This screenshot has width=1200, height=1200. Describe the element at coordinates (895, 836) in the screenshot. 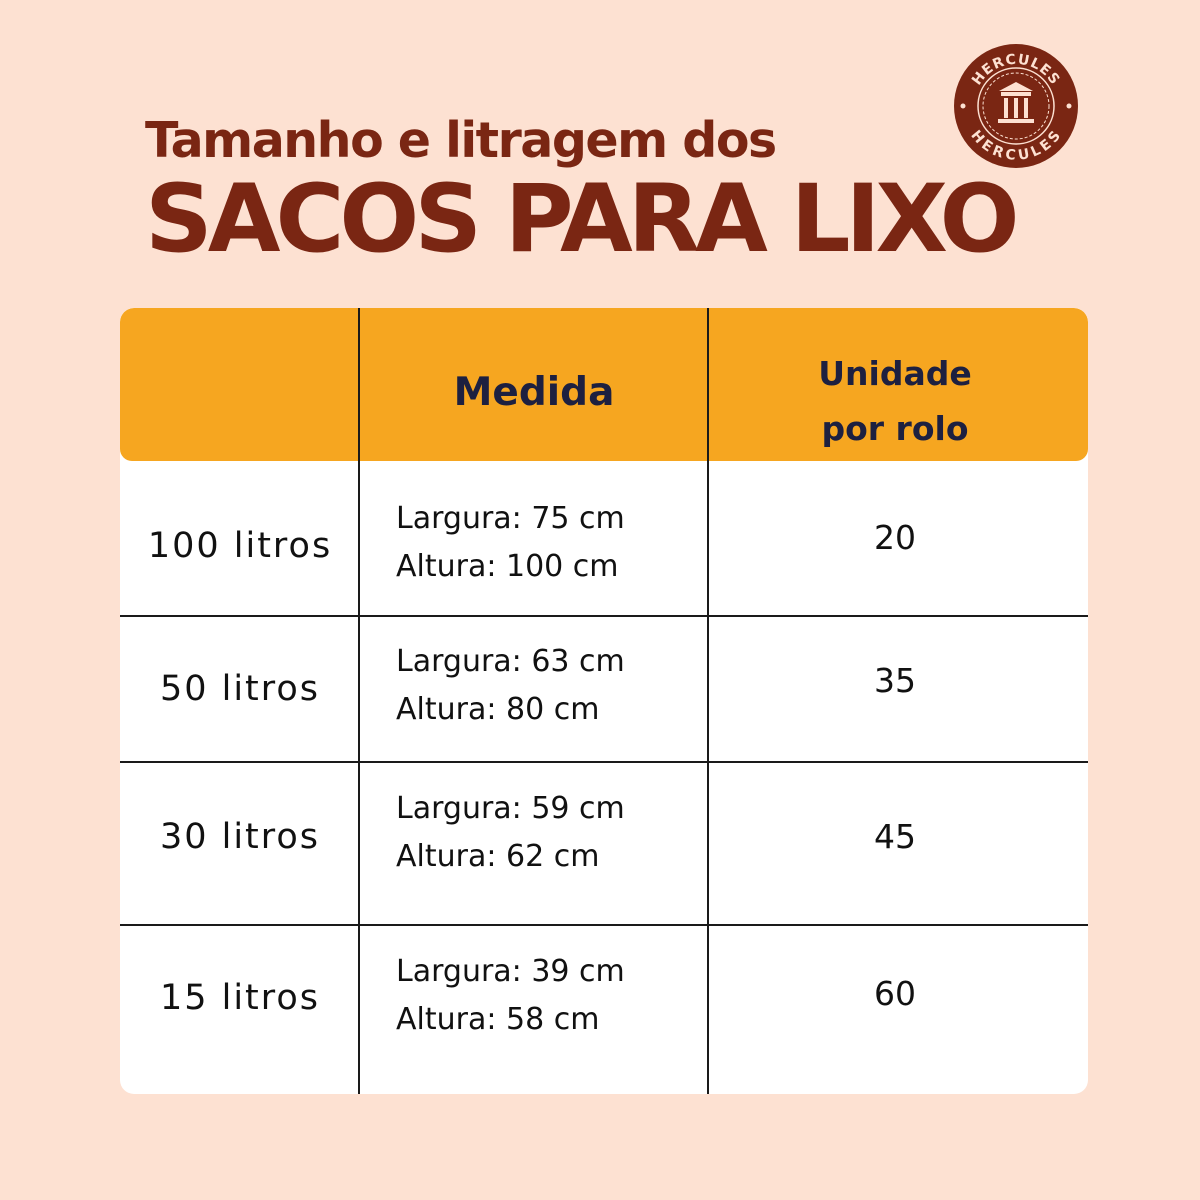

I see `row-units: 45` at that location.